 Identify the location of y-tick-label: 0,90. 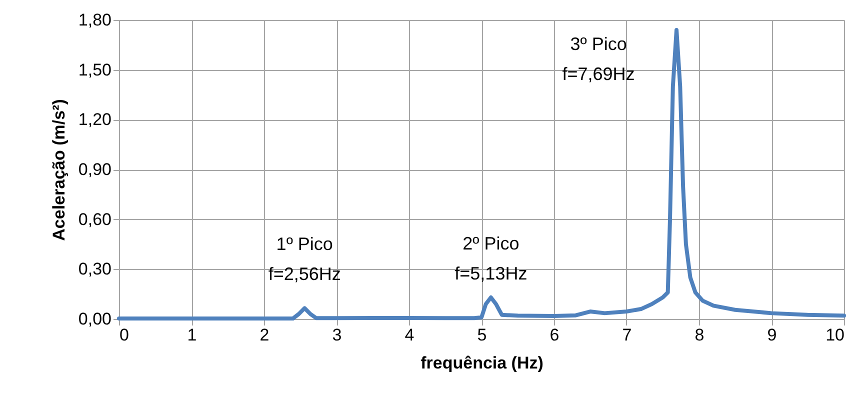
(95, 169).